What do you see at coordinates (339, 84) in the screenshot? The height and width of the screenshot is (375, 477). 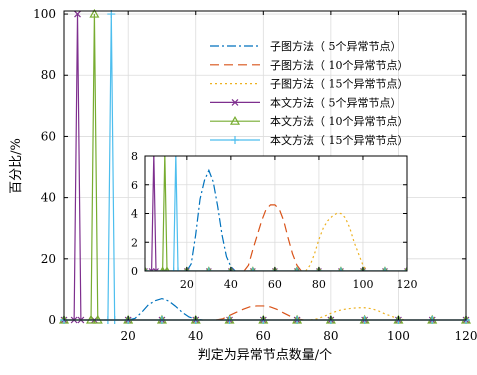 I see `legend-label-series-3: 子图方法（ 15个异常节点）` at bounding box center [339, 84].